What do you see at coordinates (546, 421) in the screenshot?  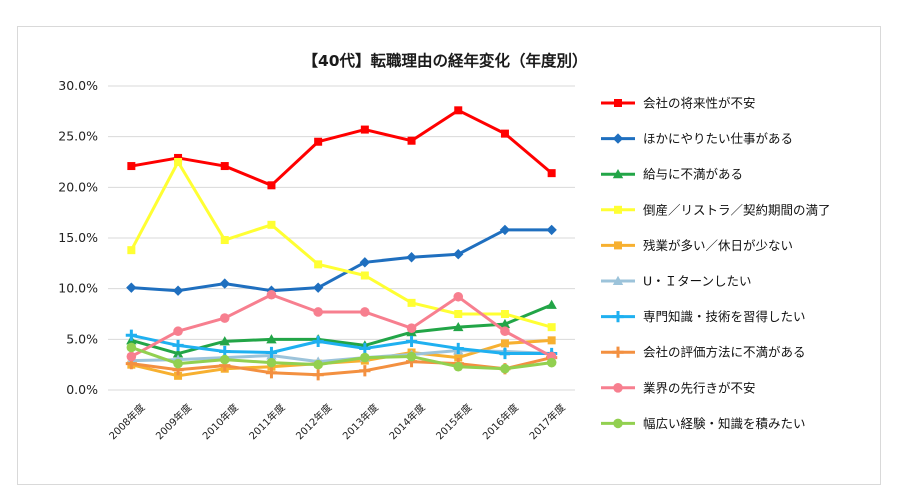 I see `x-tick-label: 2017年度` at bounding box center [546, 421].